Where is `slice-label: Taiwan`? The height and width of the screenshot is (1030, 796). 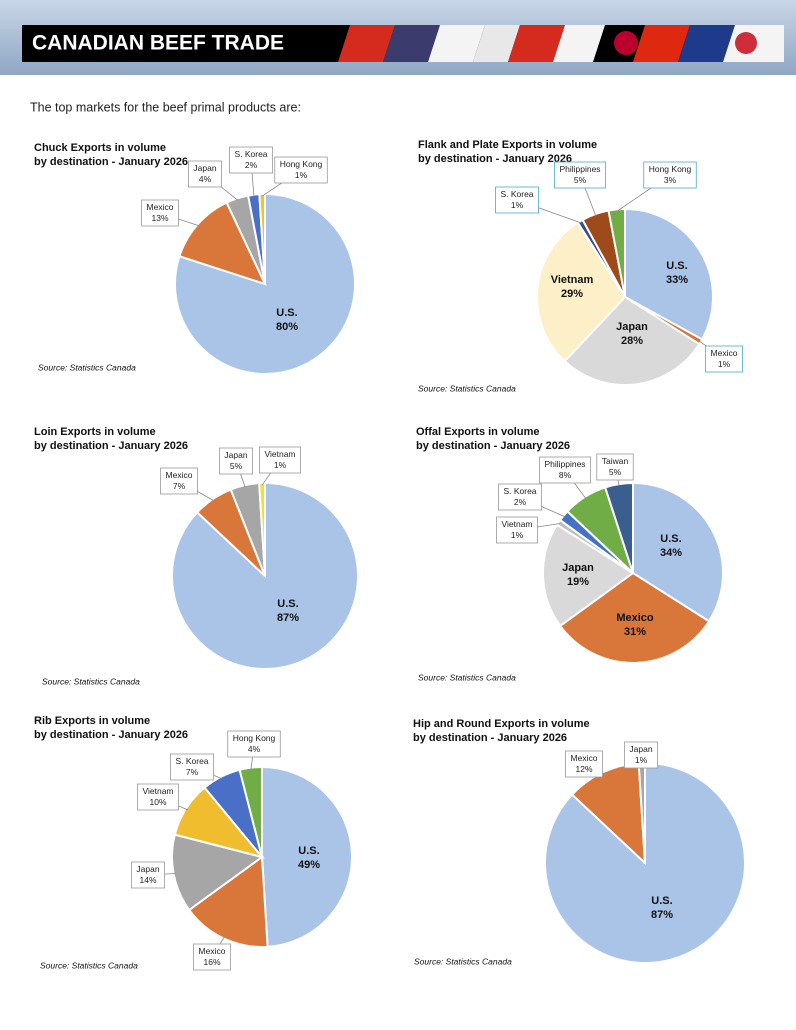 slice-label: Taiwan is located at coordinates (615, 461).